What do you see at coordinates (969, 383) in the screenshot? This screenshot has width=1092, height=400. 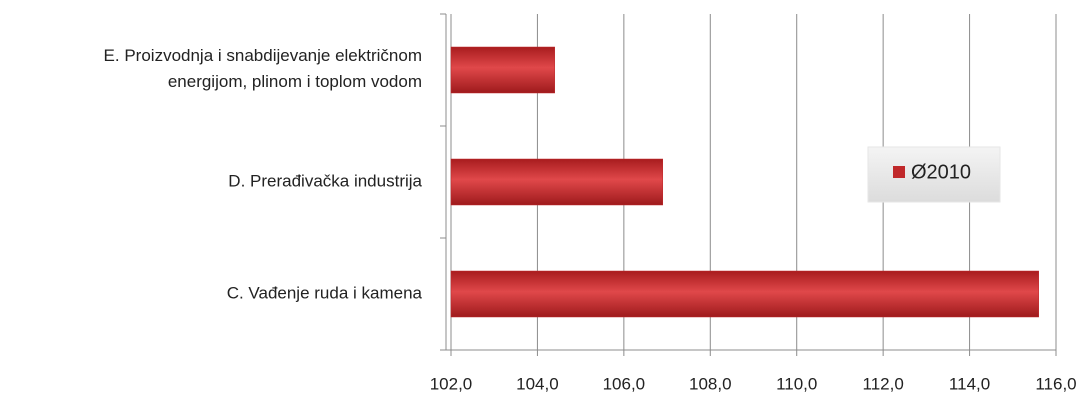 I see `x-tick-label: 114,0` at bounding box center [969, 383].